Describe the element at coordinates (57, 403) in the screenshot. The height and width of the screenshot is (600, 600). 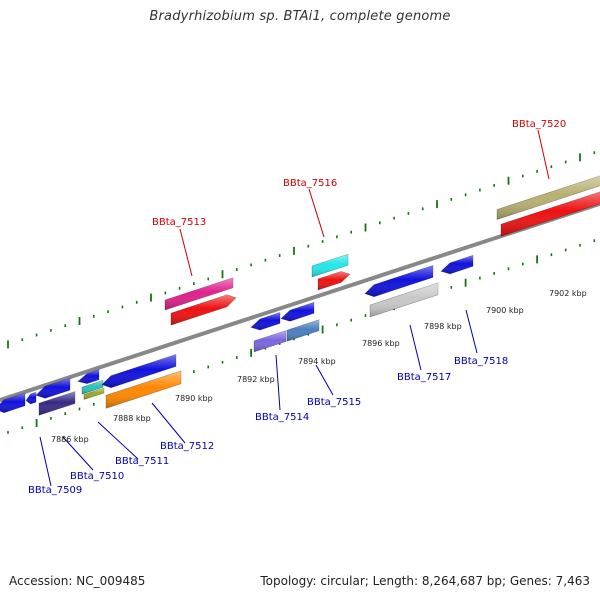
I see `gene-bbta-7510-shading` at that location.